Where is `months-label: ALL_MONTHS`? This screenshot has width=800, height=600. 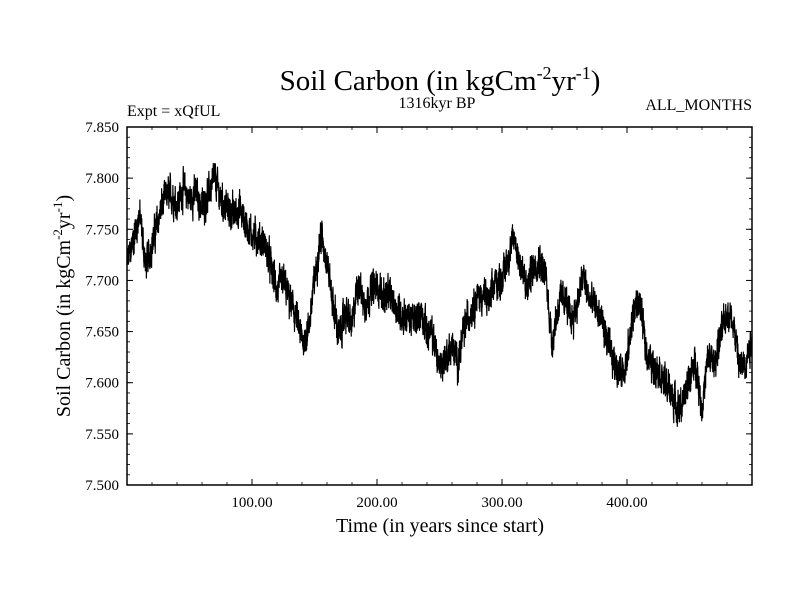 months-label: ALL_MONTHS is located at coordinates (698, 105).